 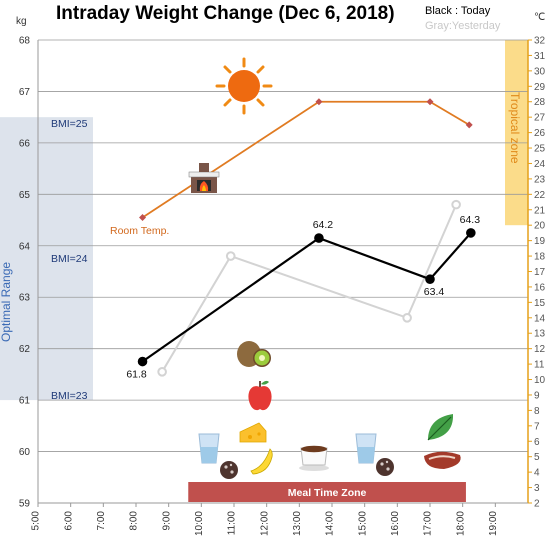 I want to click on x-tick-label: 13:00, so click(x=297, y=523).